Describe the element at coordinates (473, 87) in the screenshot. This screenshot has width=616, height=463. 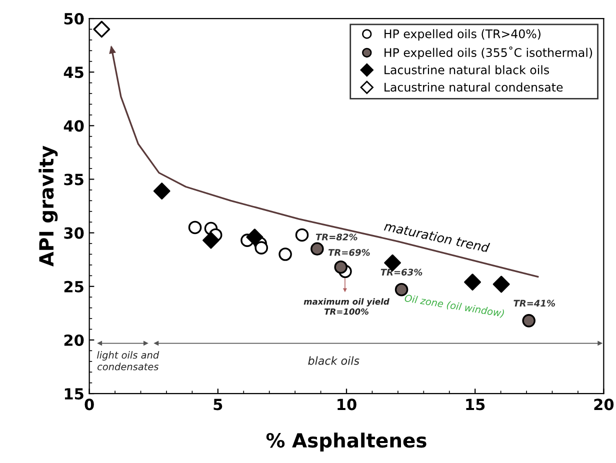
I see `legend-label: Lacustrine natural condensate` at that location.